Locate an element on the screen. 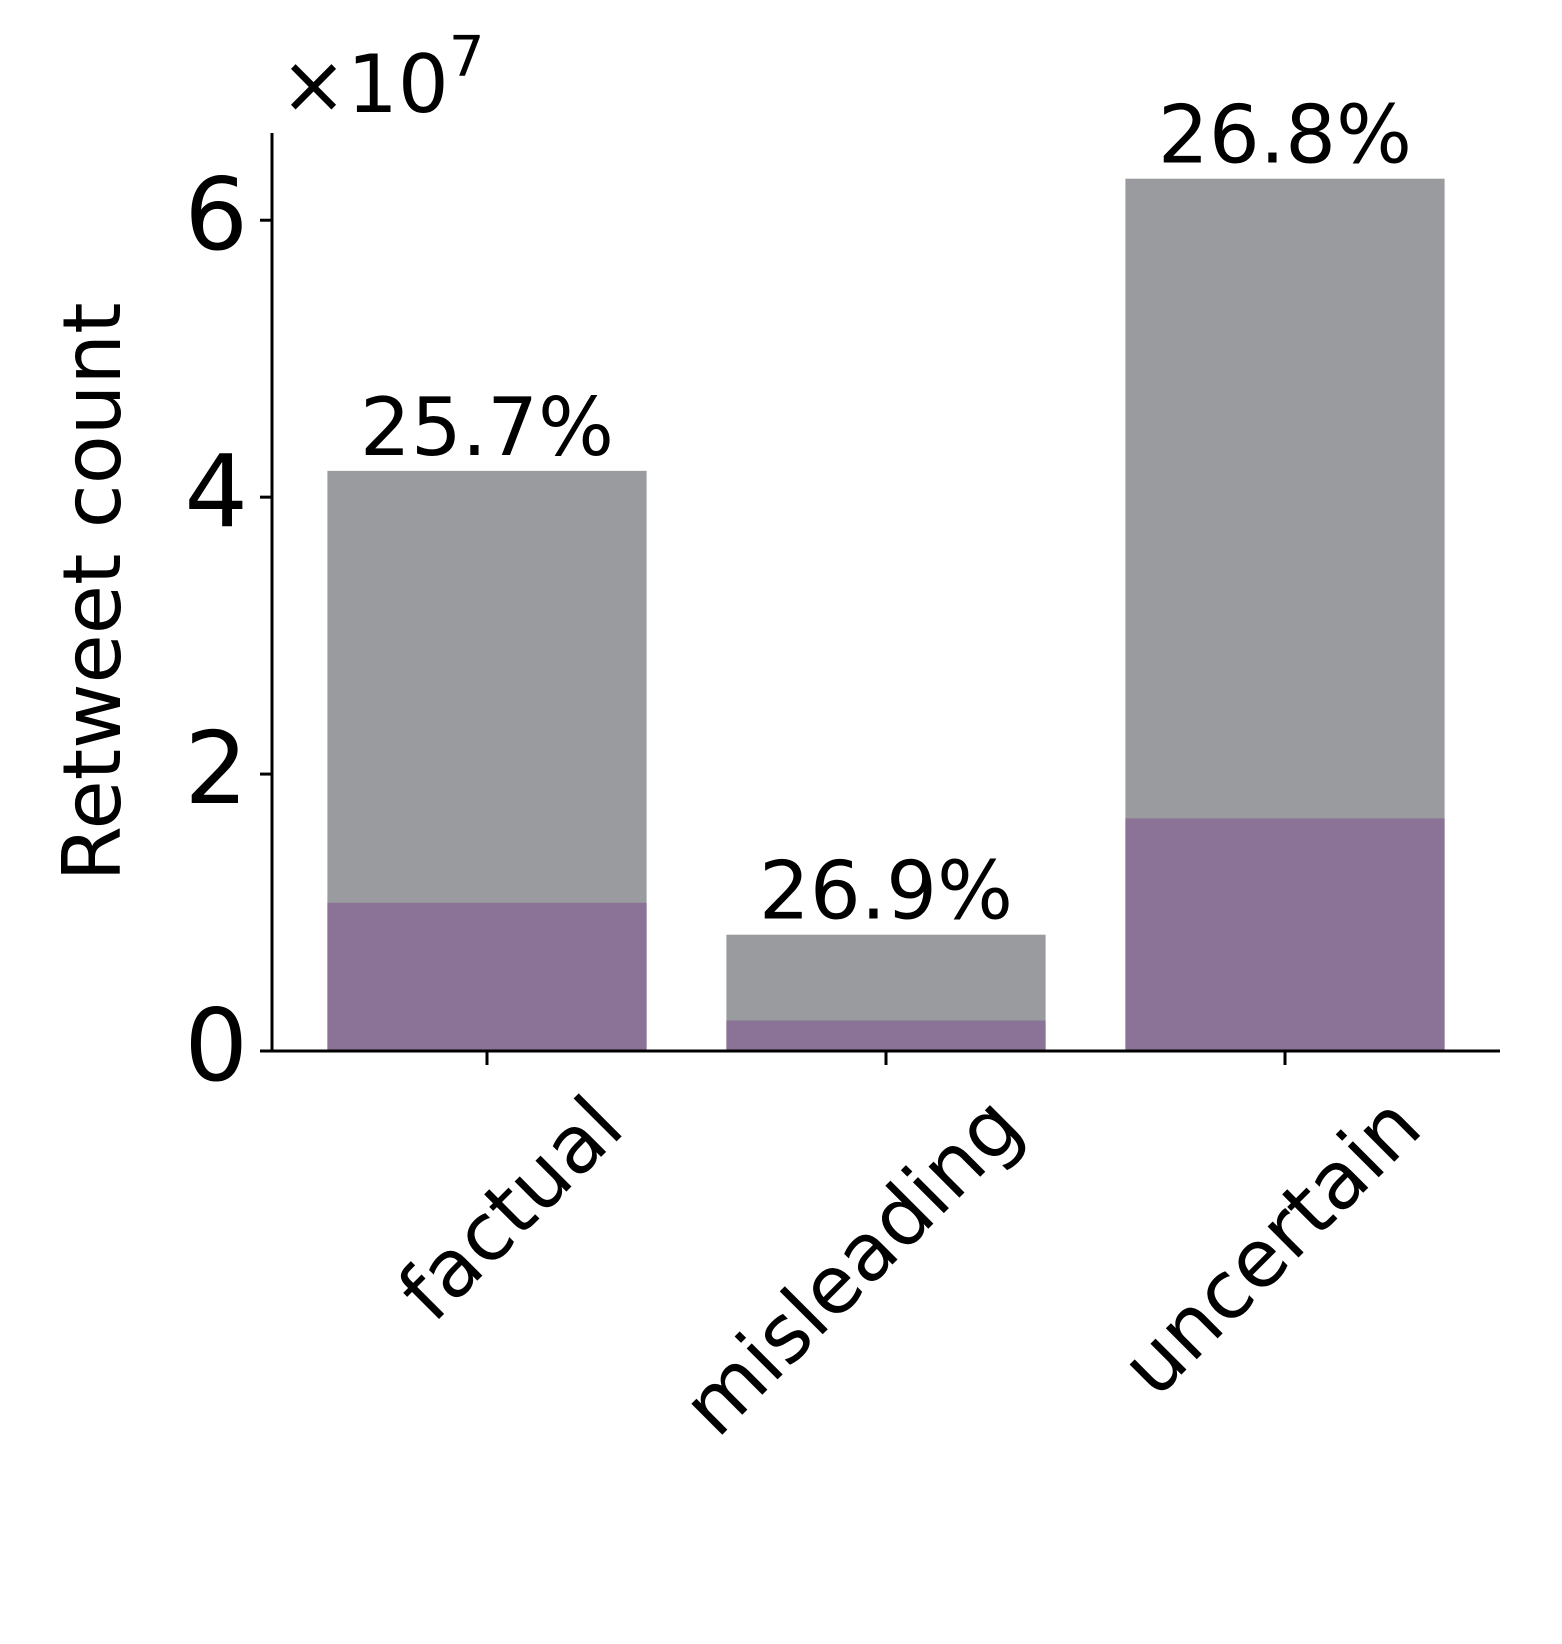 This screenshot has height=1644, width=1562. bar-annotation: 26.9% is located at coordinates (886, 891).